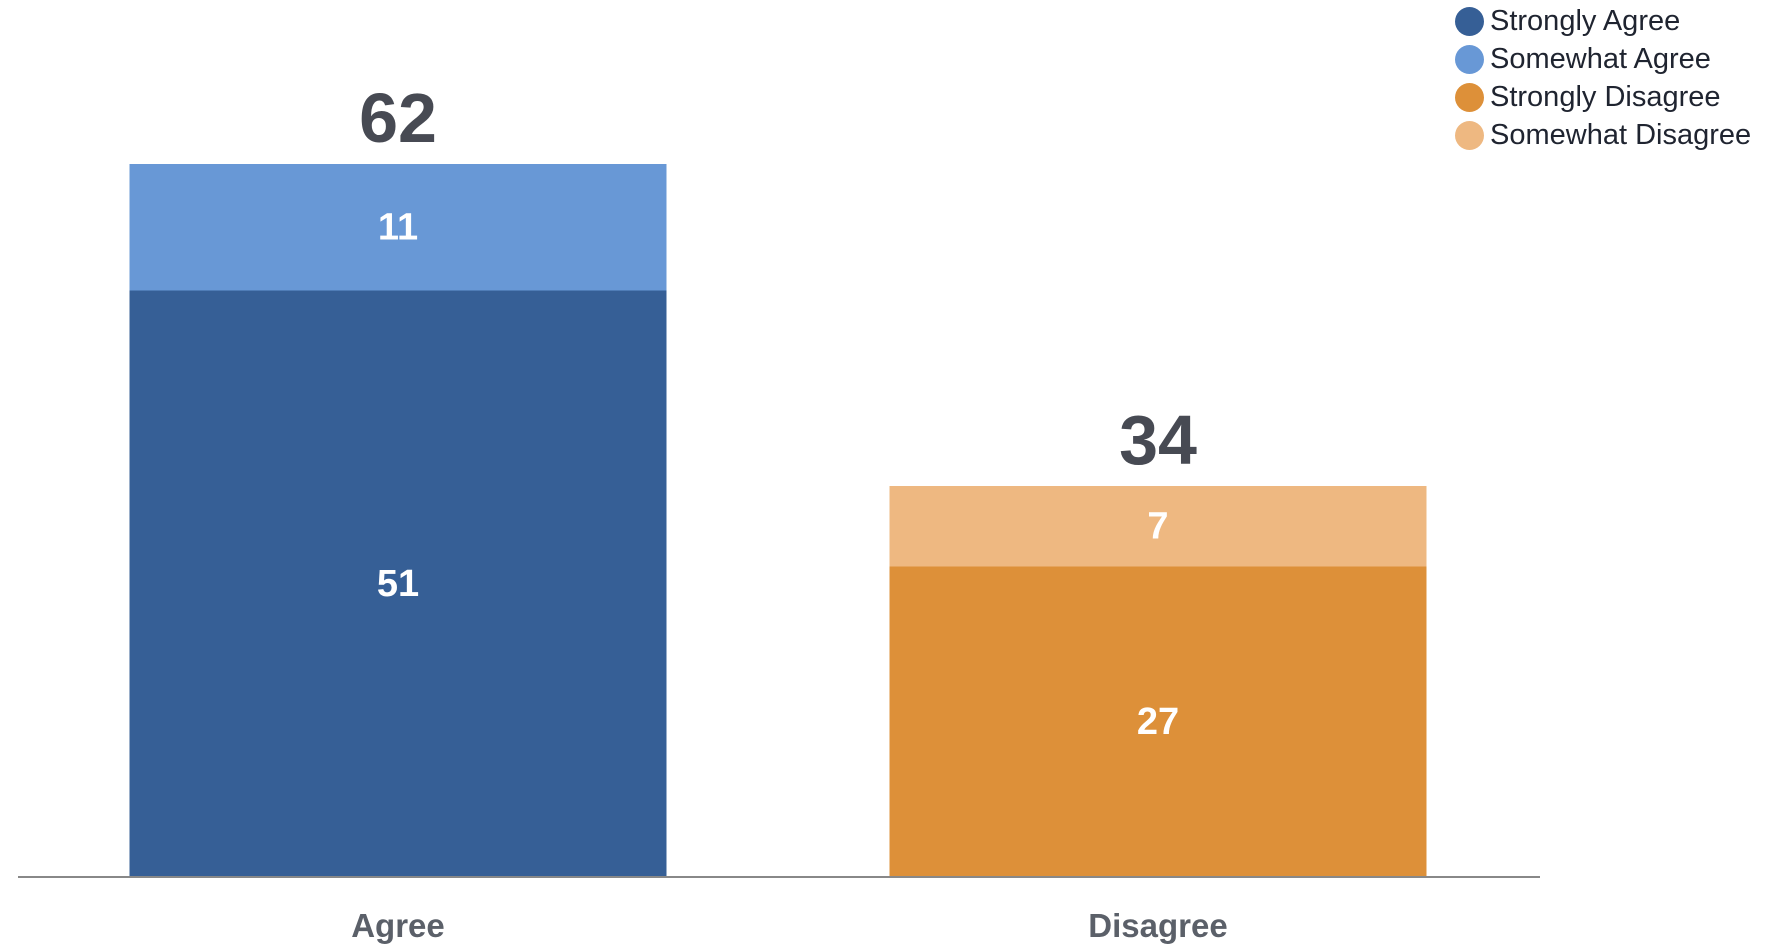 The image size is (1765, 949). I want to click on legend-item-strongly-disagree: Strongly Disagree, so click(1603, 97).